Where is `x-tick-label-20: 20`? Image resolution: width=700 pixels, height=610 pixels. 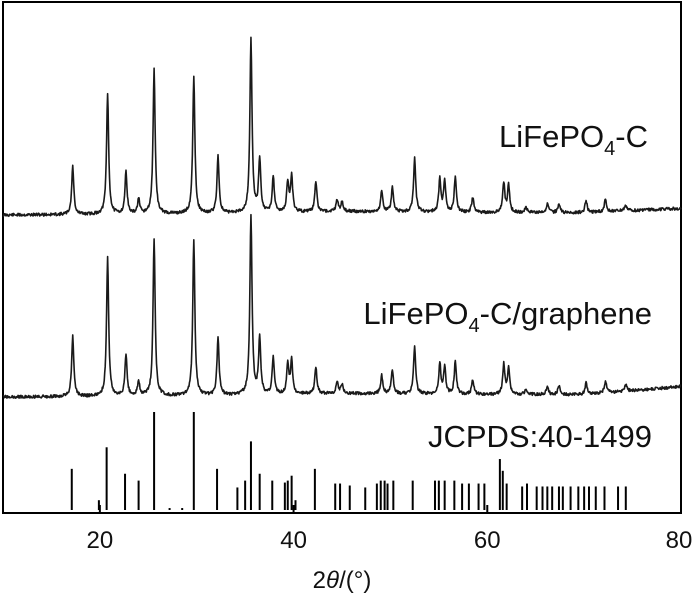
x-tick-label-20: 20 is located at coordinates (100, 540).